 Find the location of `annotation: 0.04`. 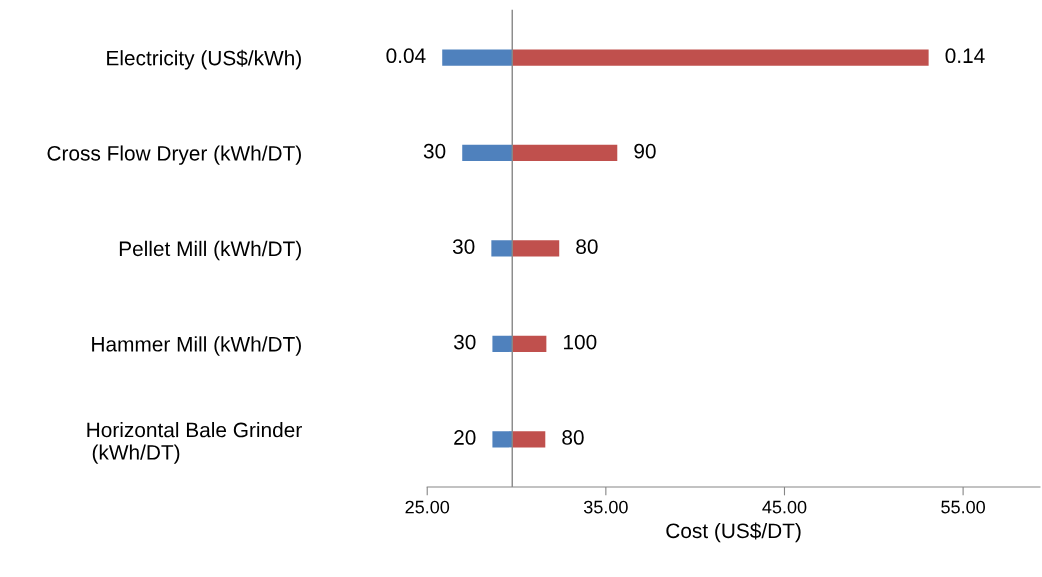

annotation: 0.04 is located at coordinates (406, 56).